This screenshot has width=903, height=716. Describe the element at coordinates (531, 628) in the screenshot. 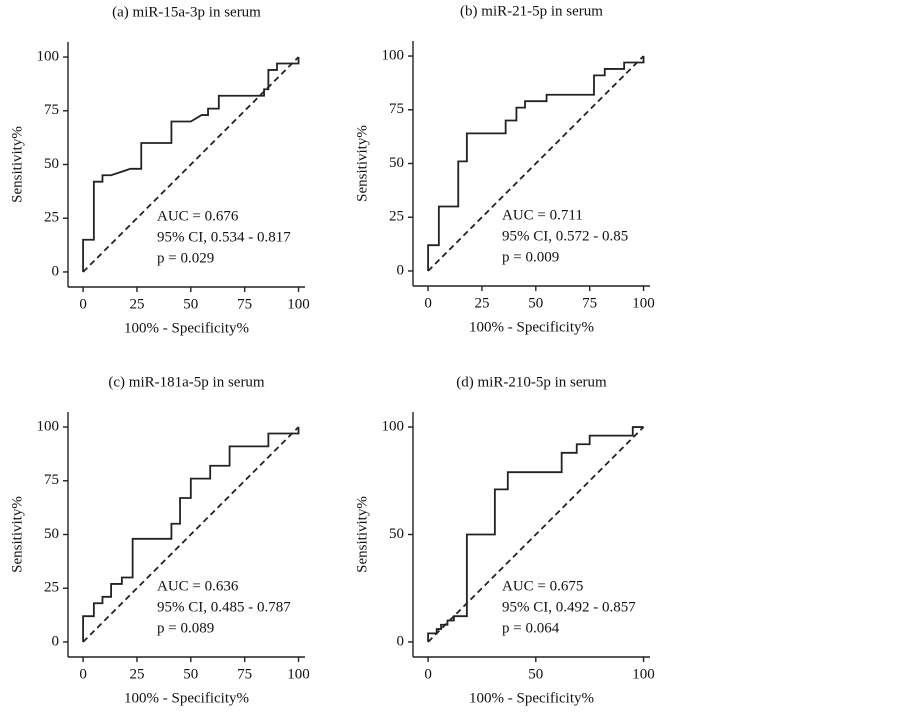

I see `annotation: p = 0.064` at that location.